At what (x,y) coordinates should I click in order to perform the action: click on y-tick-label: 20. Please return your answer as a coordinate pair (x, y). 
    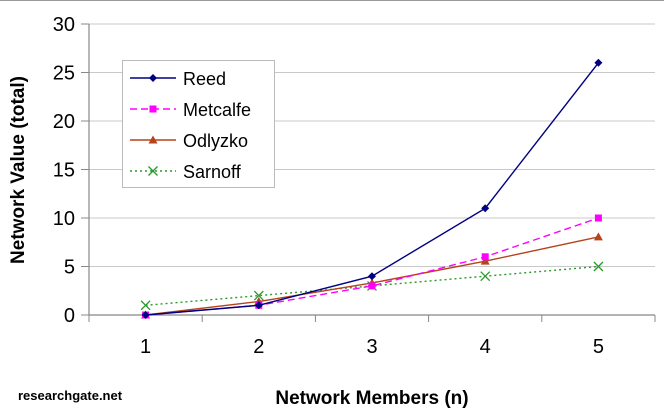
    Looking at the image, I should click on (64, 122).